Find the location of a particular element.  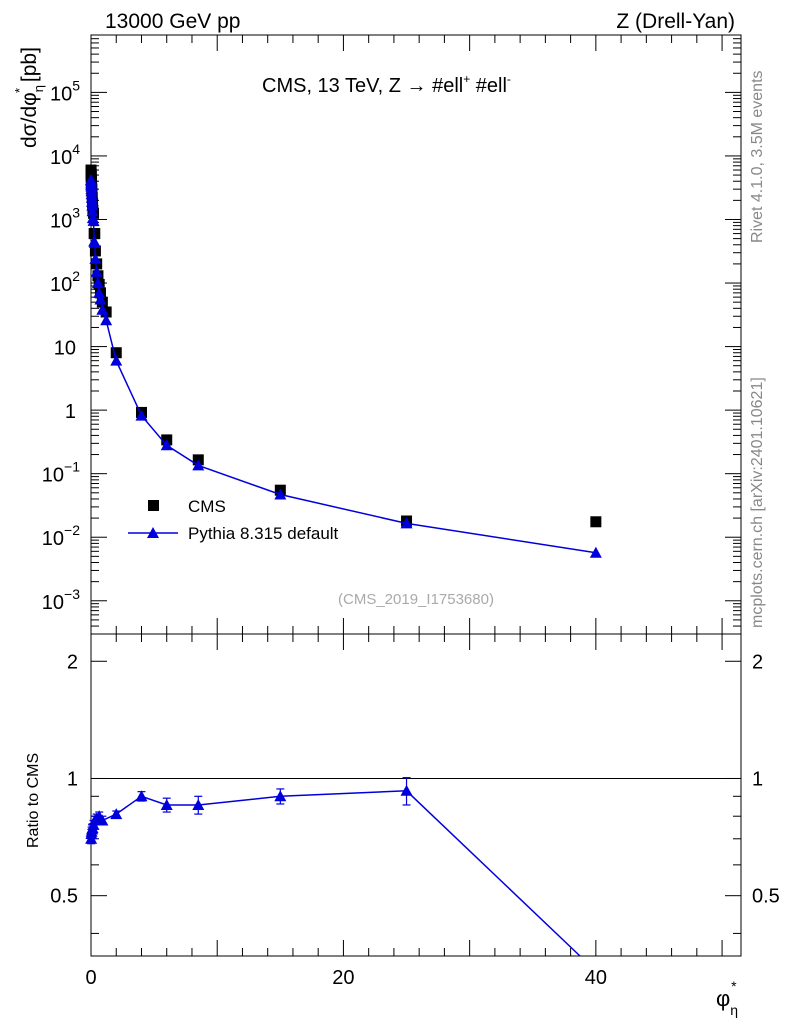

main-y-tick-label: 10⁵ is located at coordinates (65, 91).